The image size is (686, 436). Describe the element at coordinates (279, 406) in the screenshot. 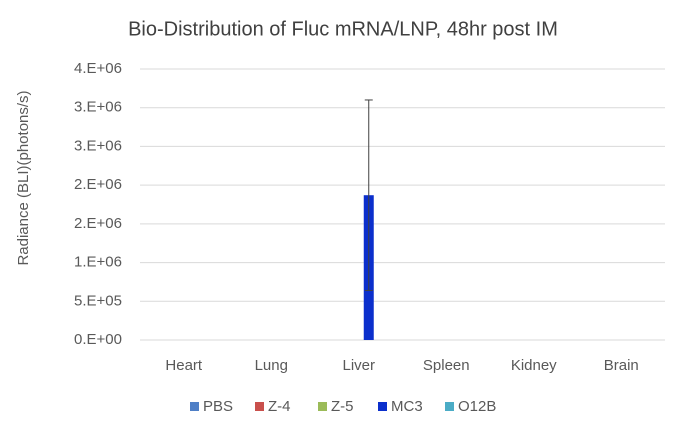

I see `legend-label: Z-4` at that location.